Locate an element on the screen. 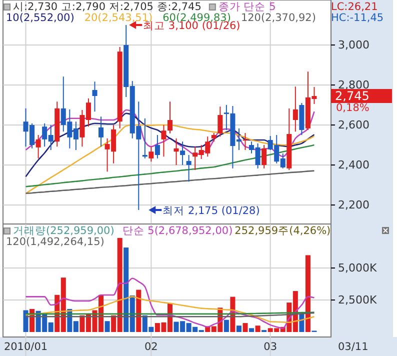 The height and width of the screenshot is (356, 397). annotation: 252,959주(4,26%) is located at coordinates (282, 231).